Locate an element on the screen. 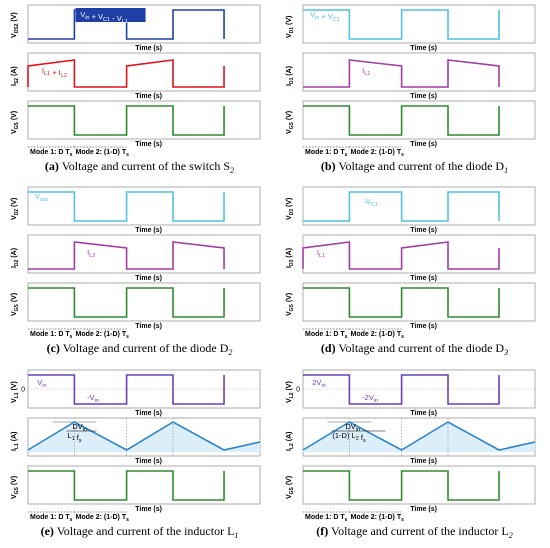  panel-caption: (b) Voltage and current of the diode D1 is located at coordinates (414, 167).